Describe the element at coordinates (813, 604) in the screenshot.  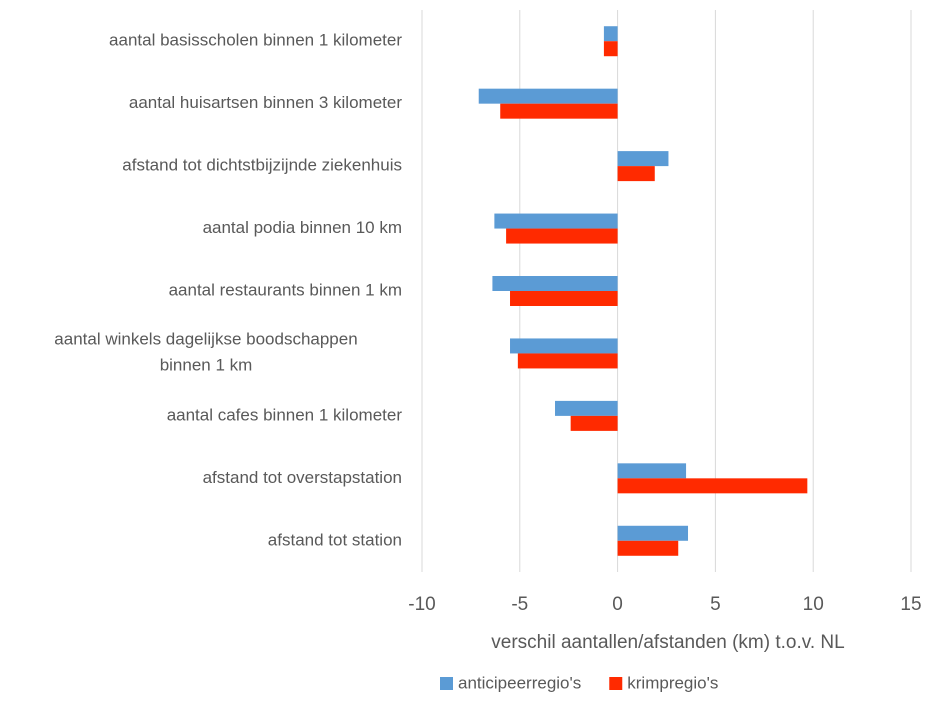
I see `x-tick-label: 10` at that location.